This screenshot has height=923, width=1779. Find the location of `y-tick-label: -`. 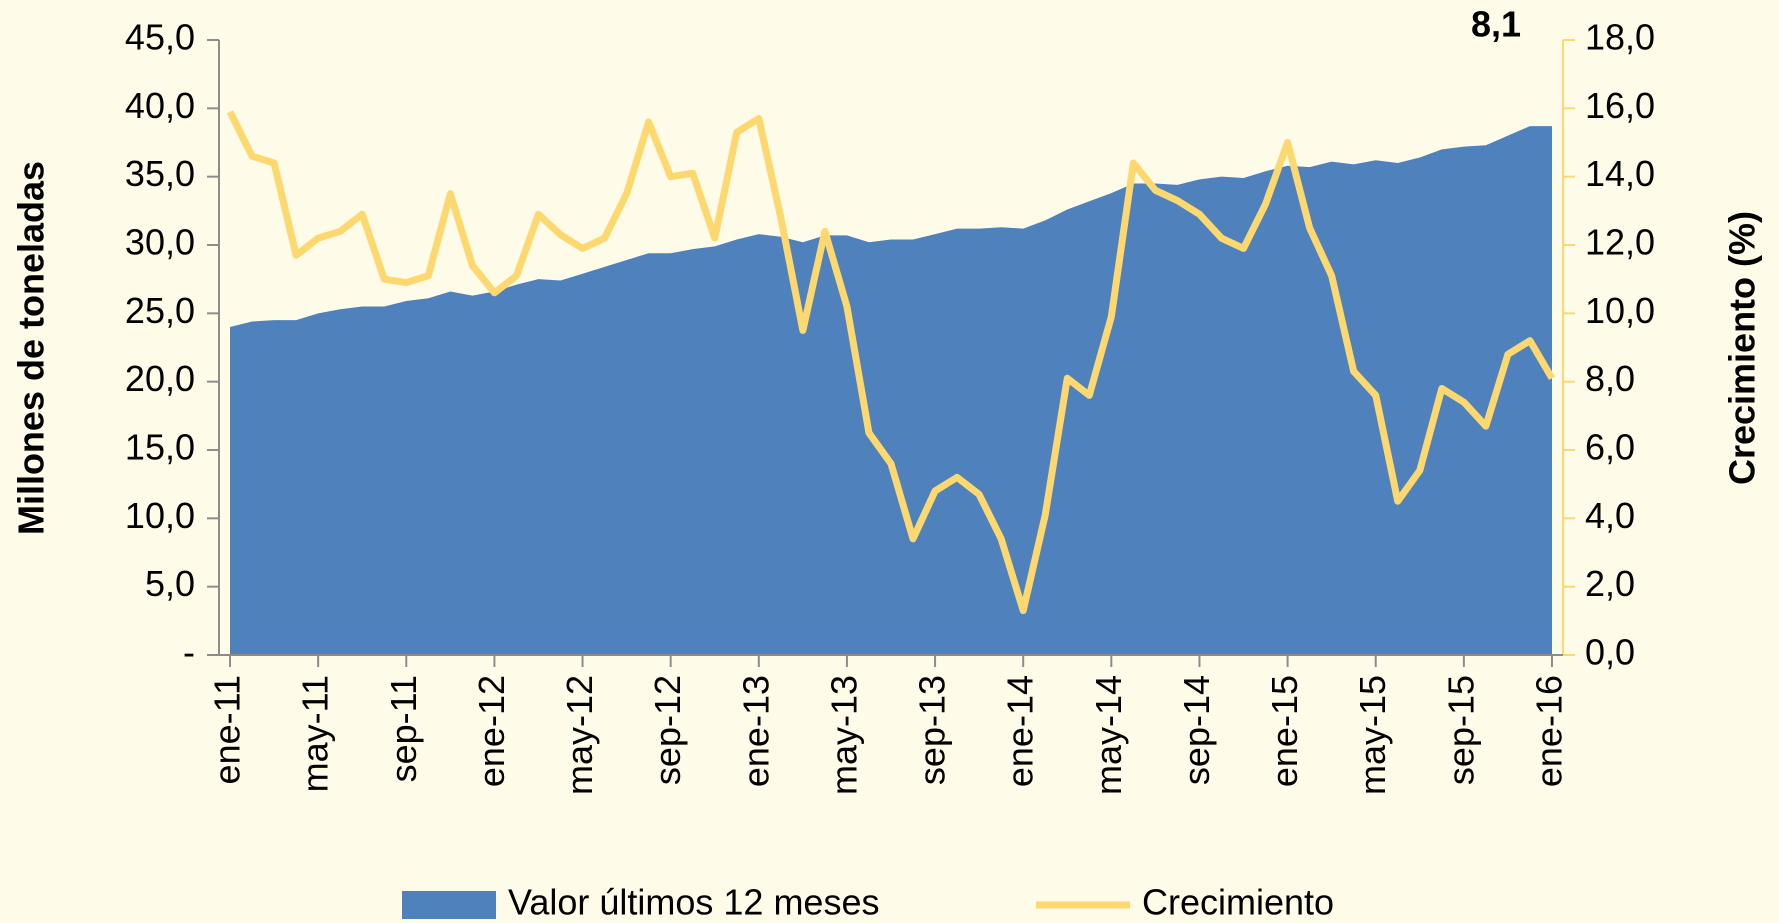

y-tick-label: - is located at coordinates (189, 652).